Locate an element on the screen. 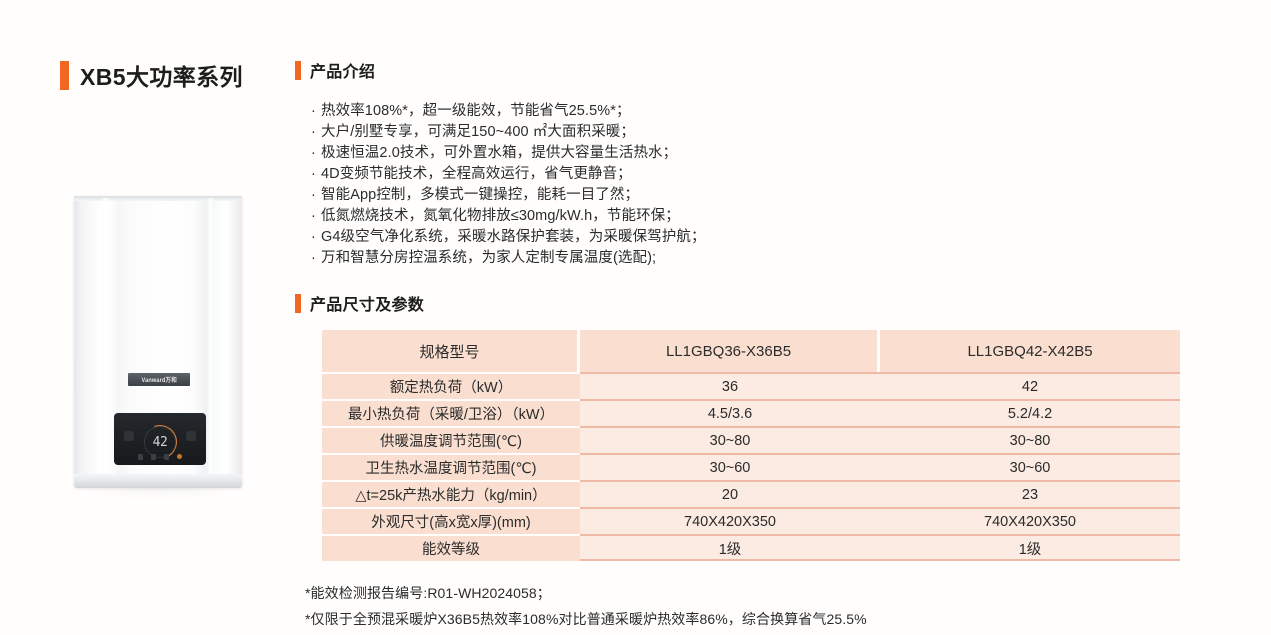 The width and height of the screenshot is (1271, 635). feature-bullet: G4级空气净化系统，采暖水路保护套装，为采暖保驾护航； is located at coordinates (753, 237).